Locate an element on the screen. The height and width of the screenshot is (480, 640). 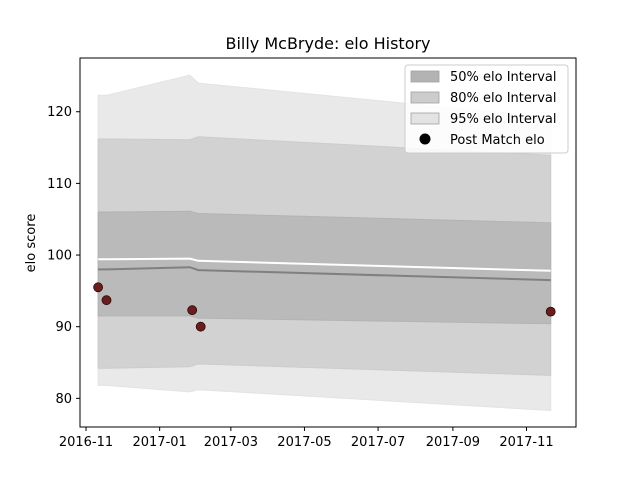
legend-label: 50% elo Interval is located at coordinates (503, 77).